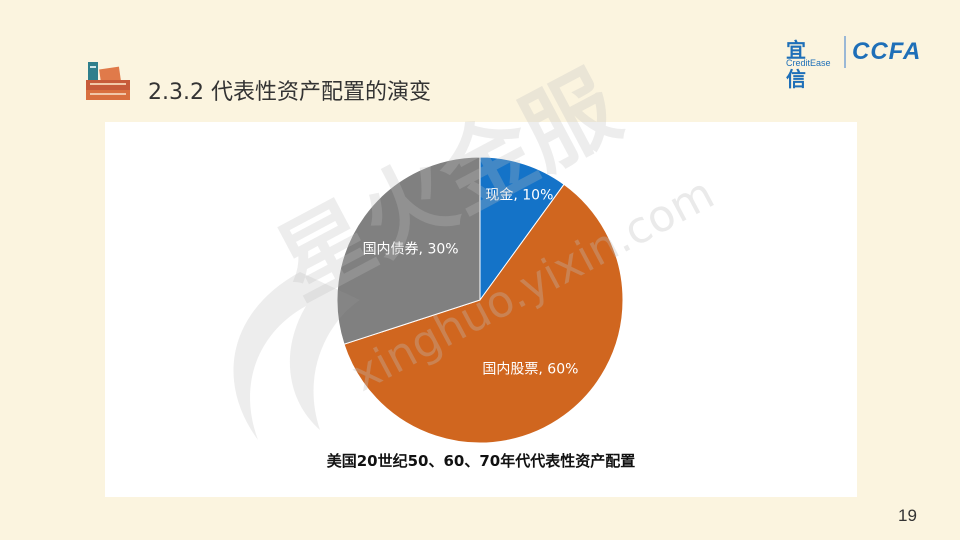  I want to click on pie-label-2: 国内债券, 30%, so click(411, 250).